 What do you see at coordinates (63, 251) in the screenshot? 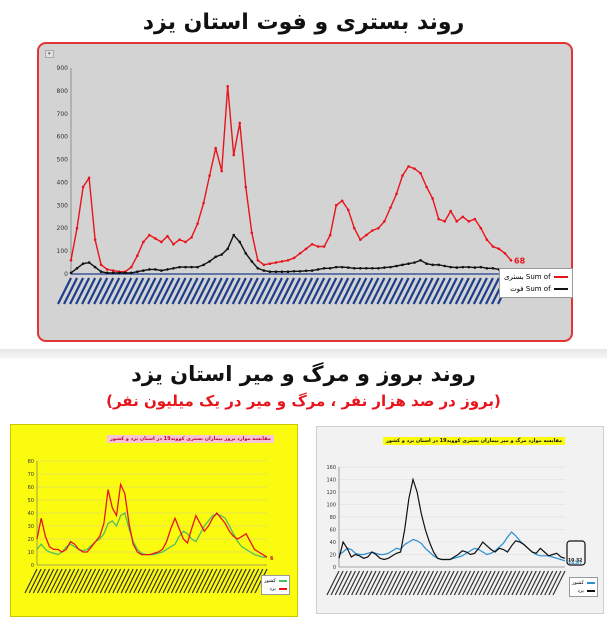
I see `hosp-y-tick-label: 100` at bounding box center [63, 251].